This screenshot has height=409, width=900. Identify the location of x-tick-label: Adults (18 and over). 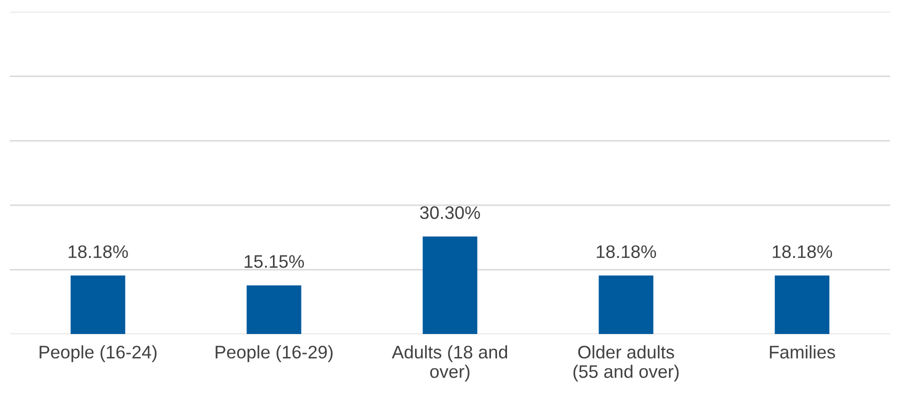
(450, 363).